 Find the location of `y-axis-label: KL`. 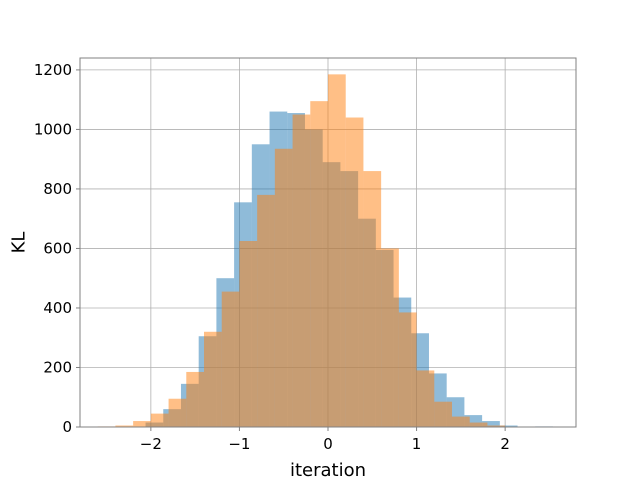

y-axis-label: KL is located at coordinates (18, 243).